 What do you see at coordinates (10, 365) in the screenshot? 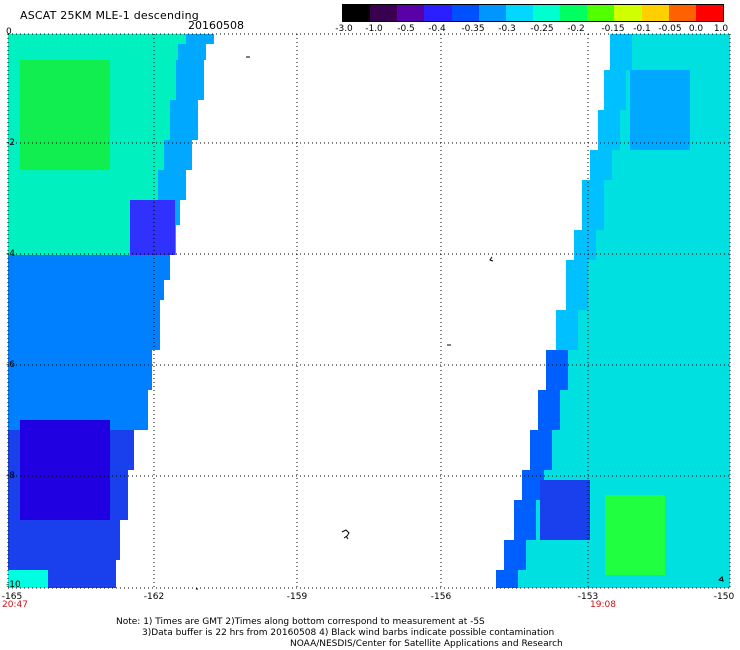
I see `y-tick-label: -6` at bounding box center [10, 365].